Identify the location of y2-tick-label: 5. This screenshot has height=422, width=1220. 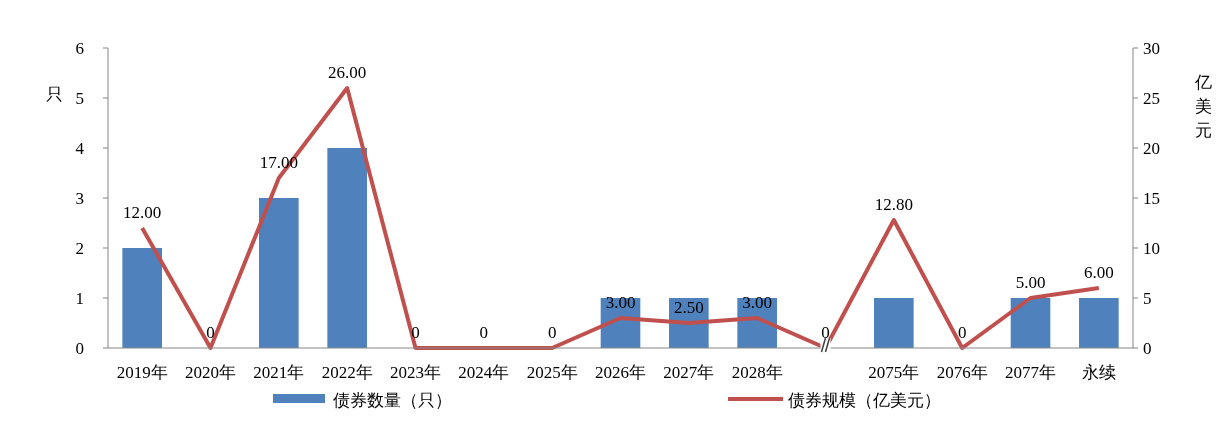
(1147, 298).